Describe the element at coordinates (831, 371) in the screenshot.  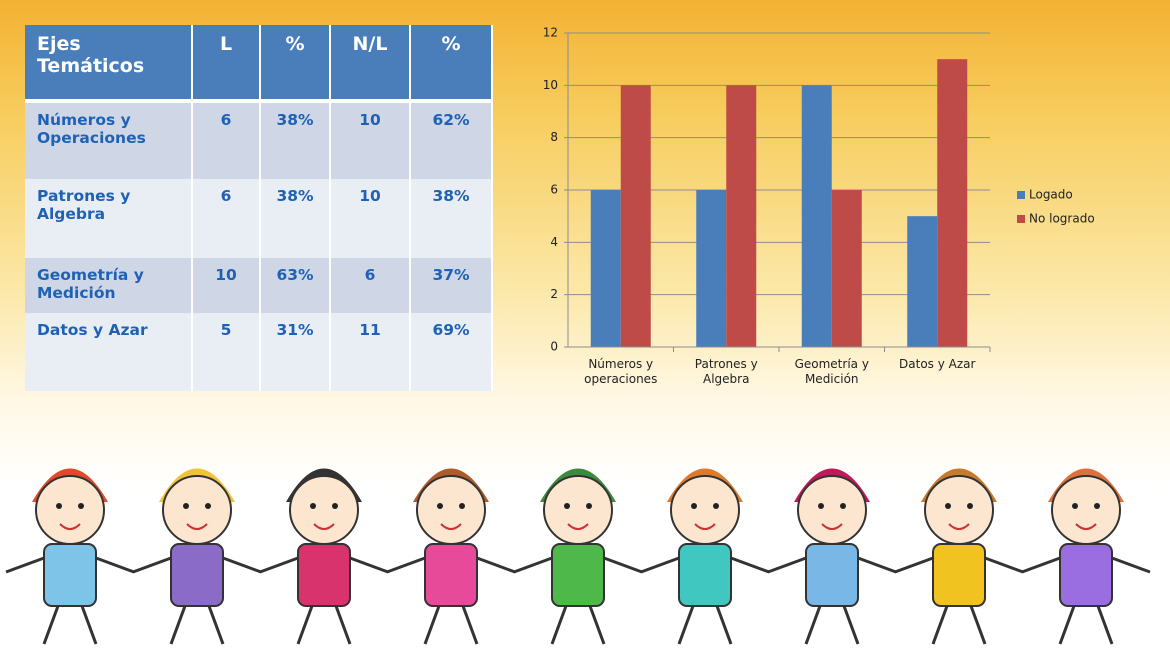
I see `x-tick-label: Geometría y Medición` at that location.